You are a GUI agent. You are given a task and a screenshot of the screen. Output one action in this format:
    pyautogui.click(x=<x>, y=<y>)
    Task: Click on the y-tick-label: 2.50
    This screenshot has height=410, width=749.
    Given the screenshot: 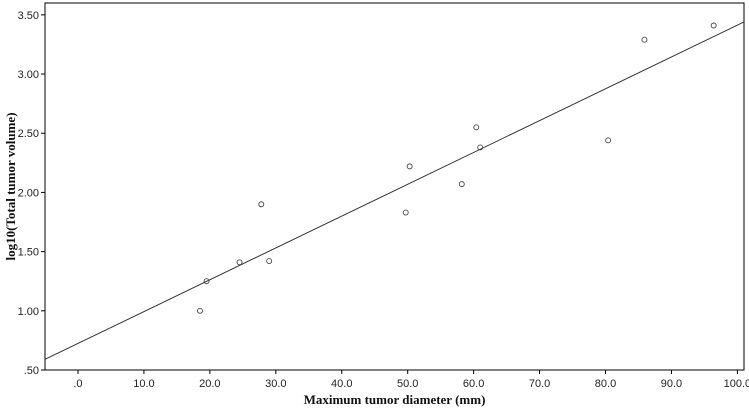 What is the action you would take?
    pyautogui.click(x=28, y=134)
    